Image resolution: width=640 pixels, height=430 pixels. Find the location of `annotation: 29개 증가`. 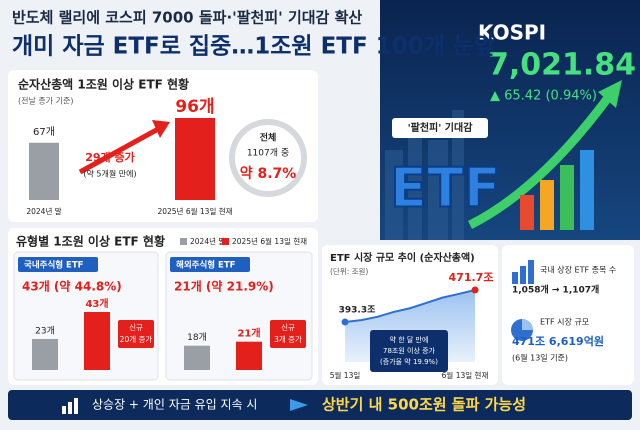

annotation: 29개 증가 is located at coordinates (110, 157).